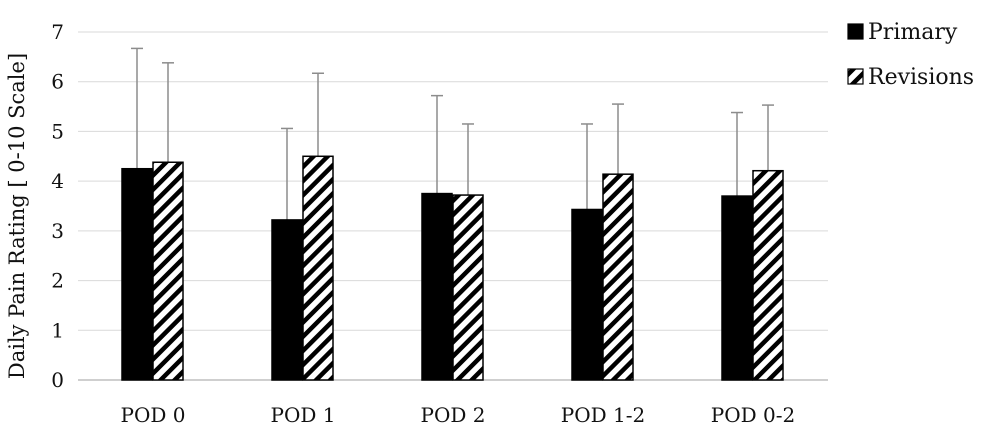 The height and width of the screenshot is (435, 1000). I want to click on x-tick-label: POD 2, so click(453, 415).